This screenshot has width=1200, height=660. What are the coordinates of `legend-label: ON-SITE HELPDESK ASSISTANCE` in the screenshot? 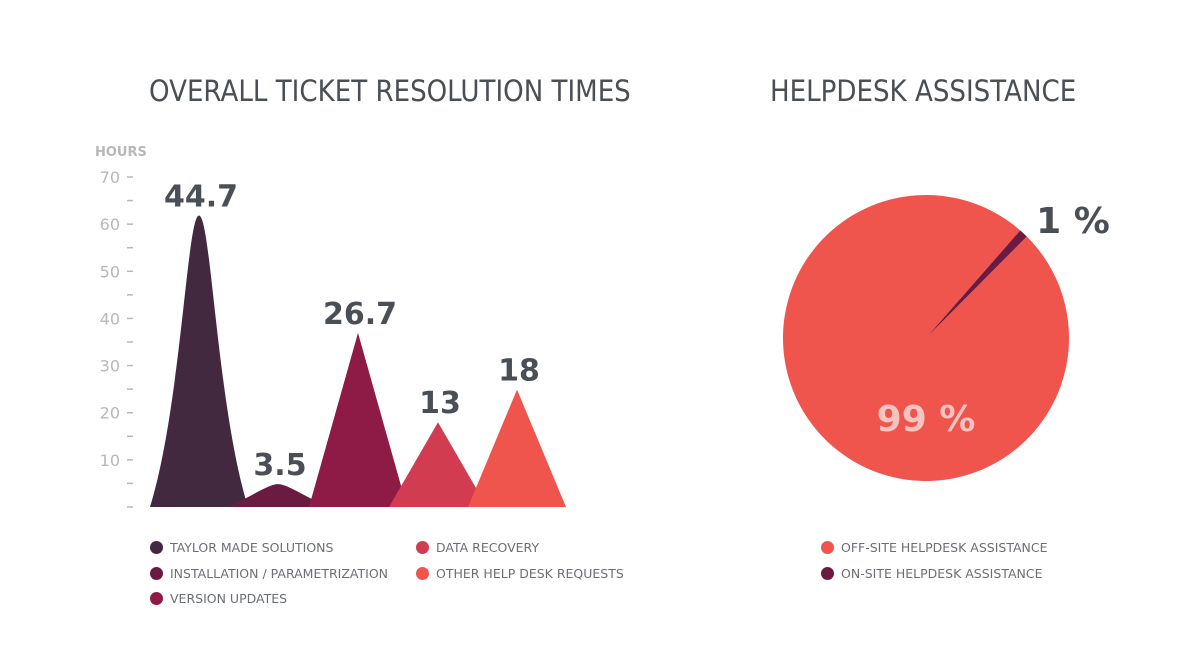 It's located at (942, 573).